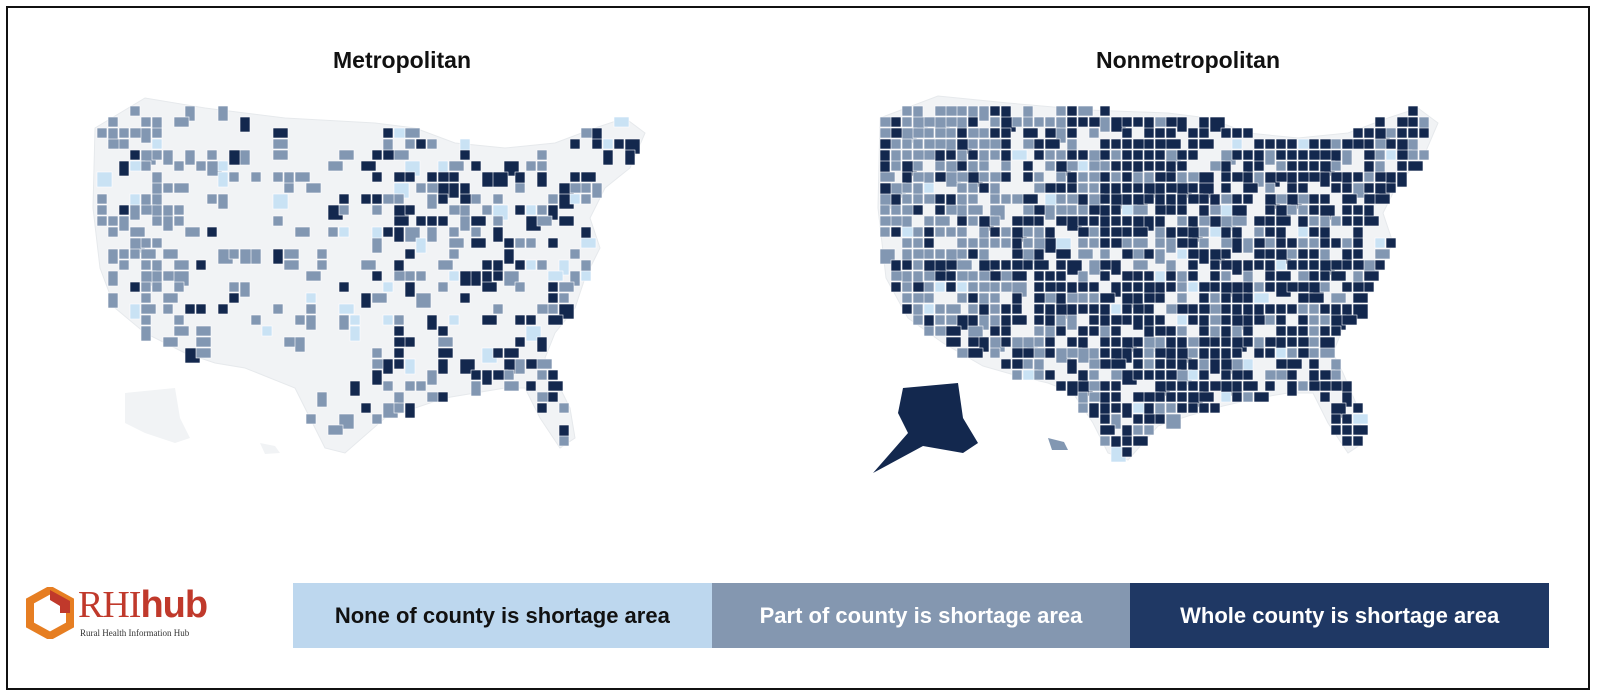 The width and height of the screenshot is (1600, 698). What do you see at coordinates (109, 605) in the screenshot?
I see `brand-main: RHI` at bounding box center [109, 605].